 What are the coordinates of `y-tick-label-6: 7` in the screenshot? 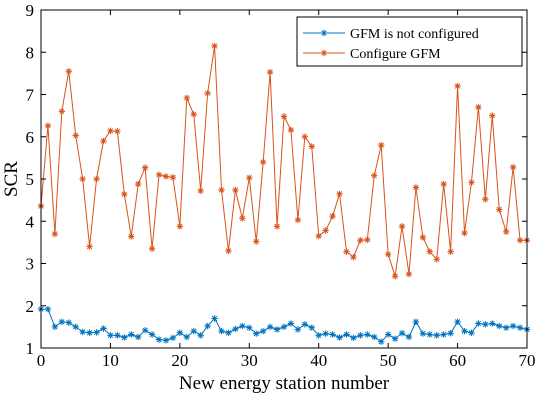 It's located at (30, 95).